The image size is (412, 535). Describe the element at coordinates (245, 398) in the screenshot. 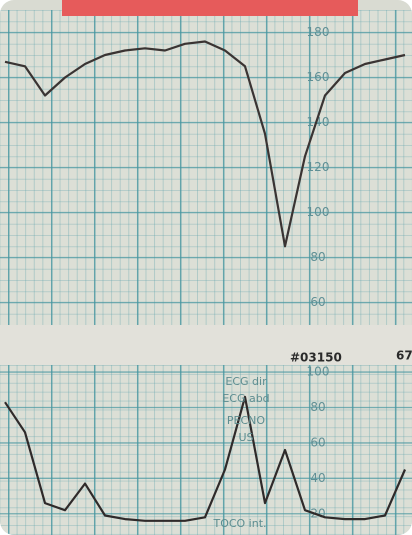

I see `annotation: ECG abd` at that location.